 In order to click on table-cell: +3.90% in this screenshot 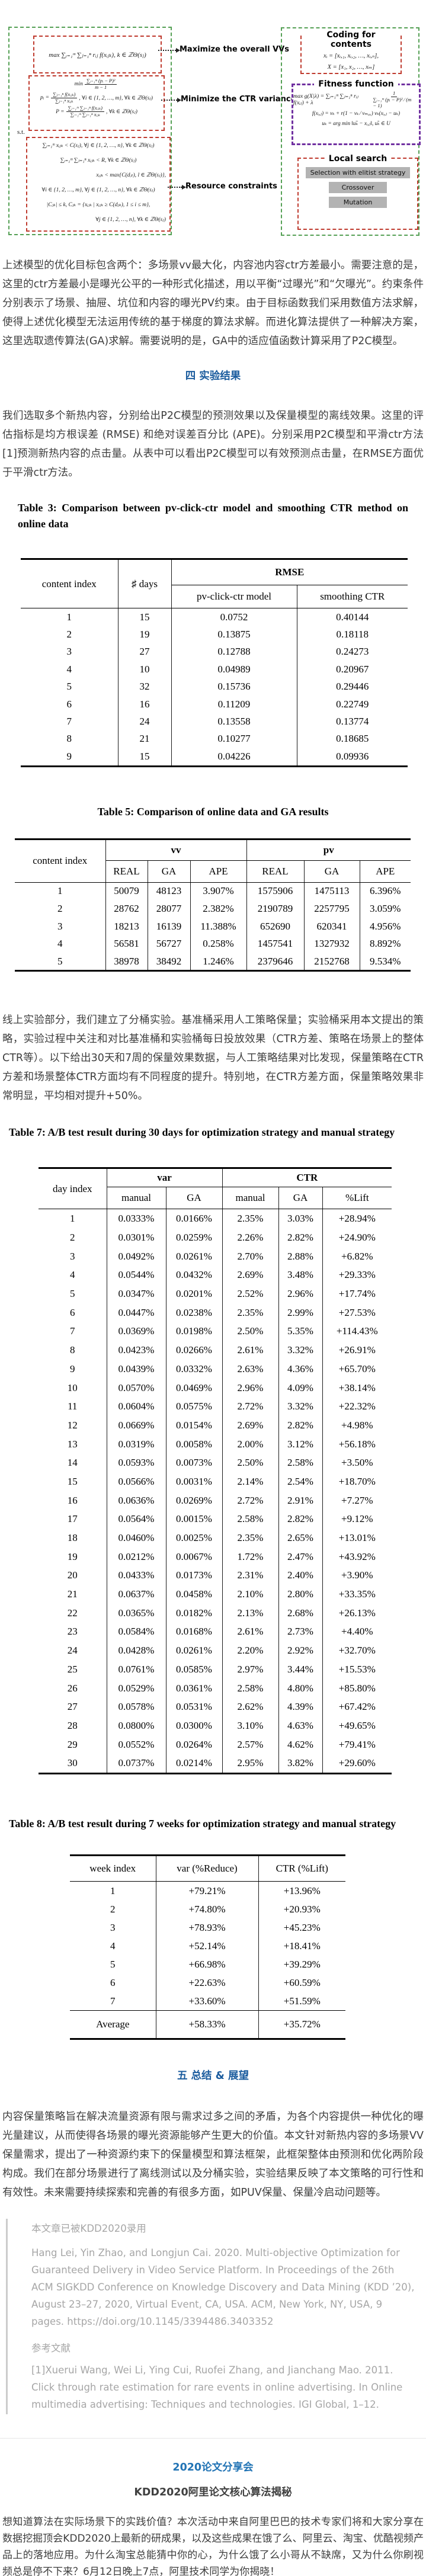, I will do `click(357, 1575)`.